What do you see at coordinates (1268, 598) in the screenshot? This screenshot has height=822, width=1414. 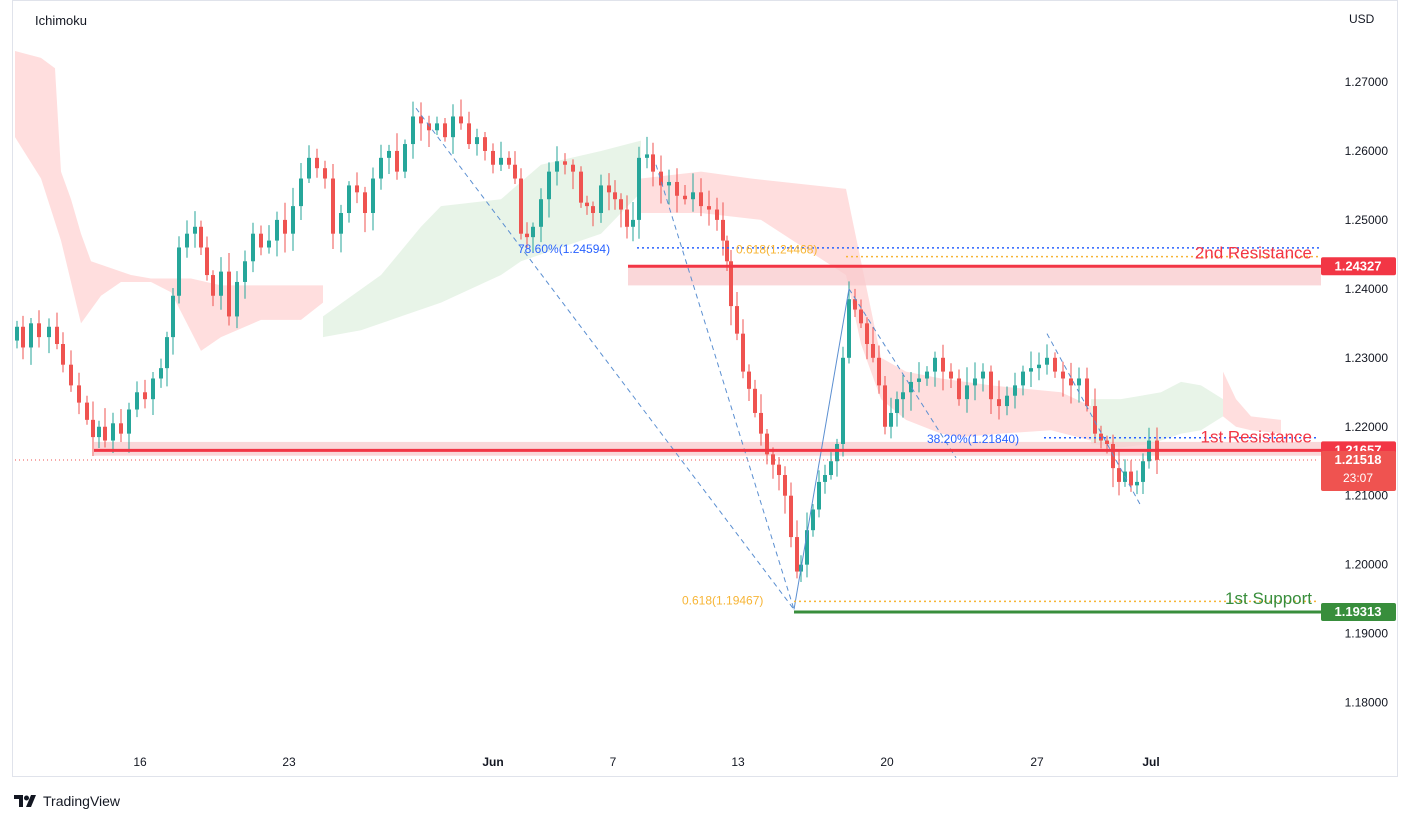 I see `first-support-label: 1st Support` at bounding box center [1268, 598].